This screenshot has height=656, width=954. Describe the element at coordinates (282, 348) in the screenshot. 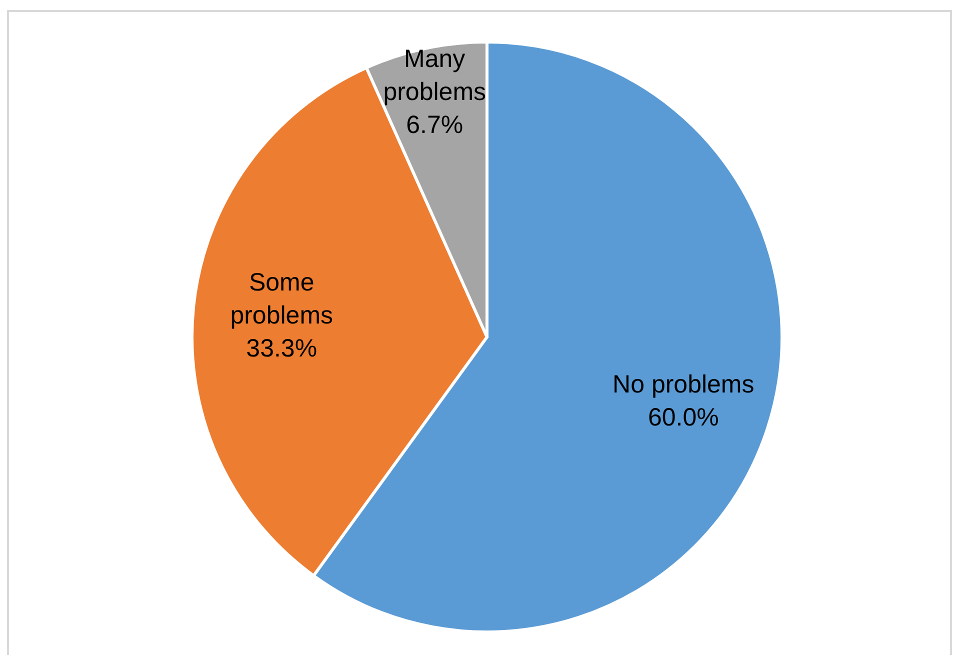

I see `data-label: 33.3%` at that location.